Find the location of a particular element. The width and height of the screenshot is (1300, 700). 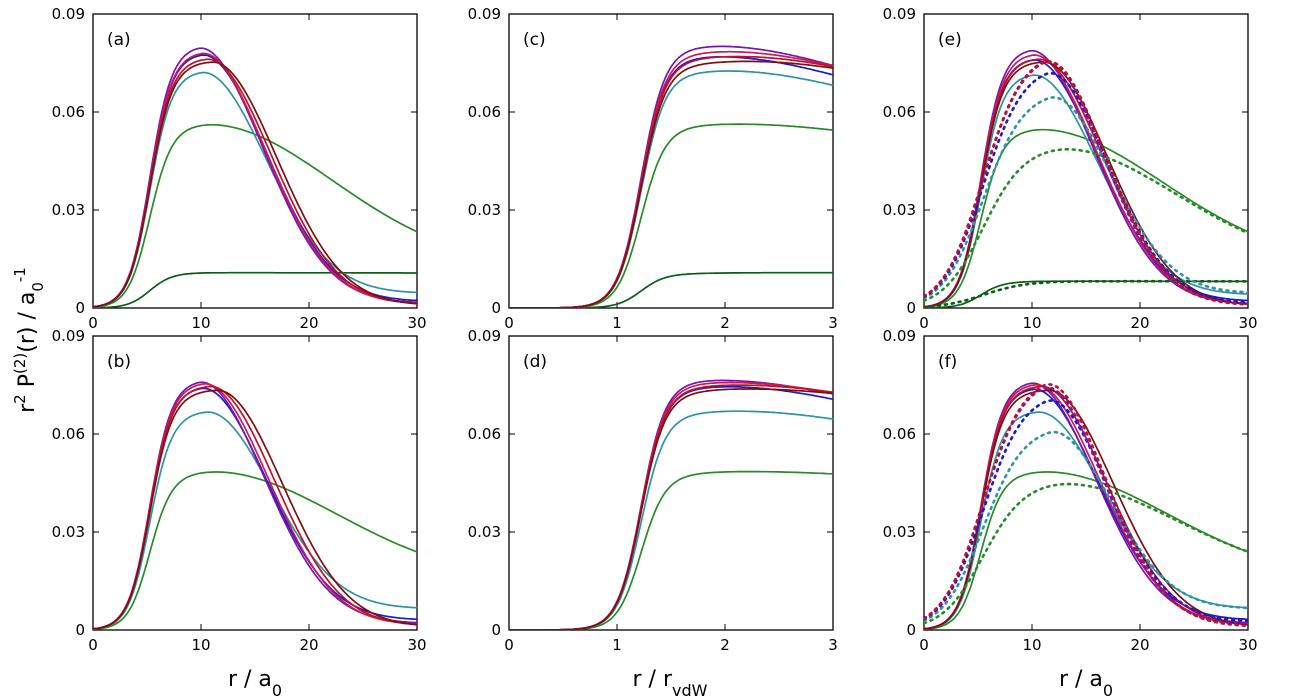

panel-label: (b) is located at coordinates (119, 362).